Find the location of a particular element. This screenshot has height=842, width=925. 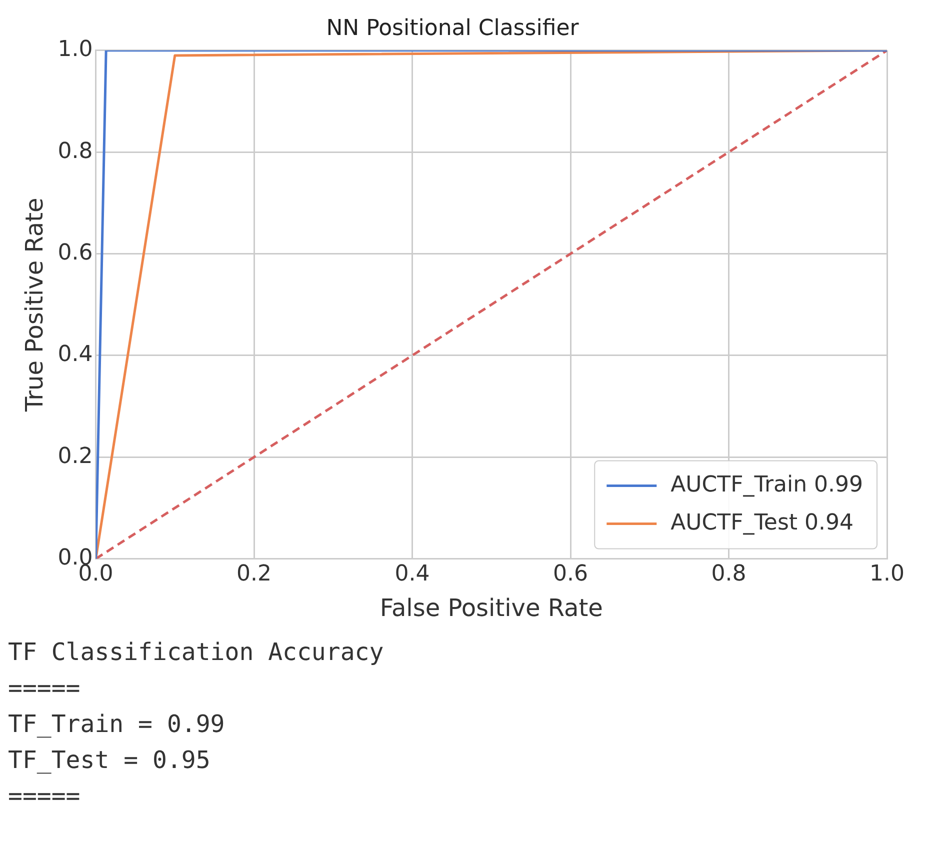

y-tick-label: 0.2 is located at coordinates (75, 456).